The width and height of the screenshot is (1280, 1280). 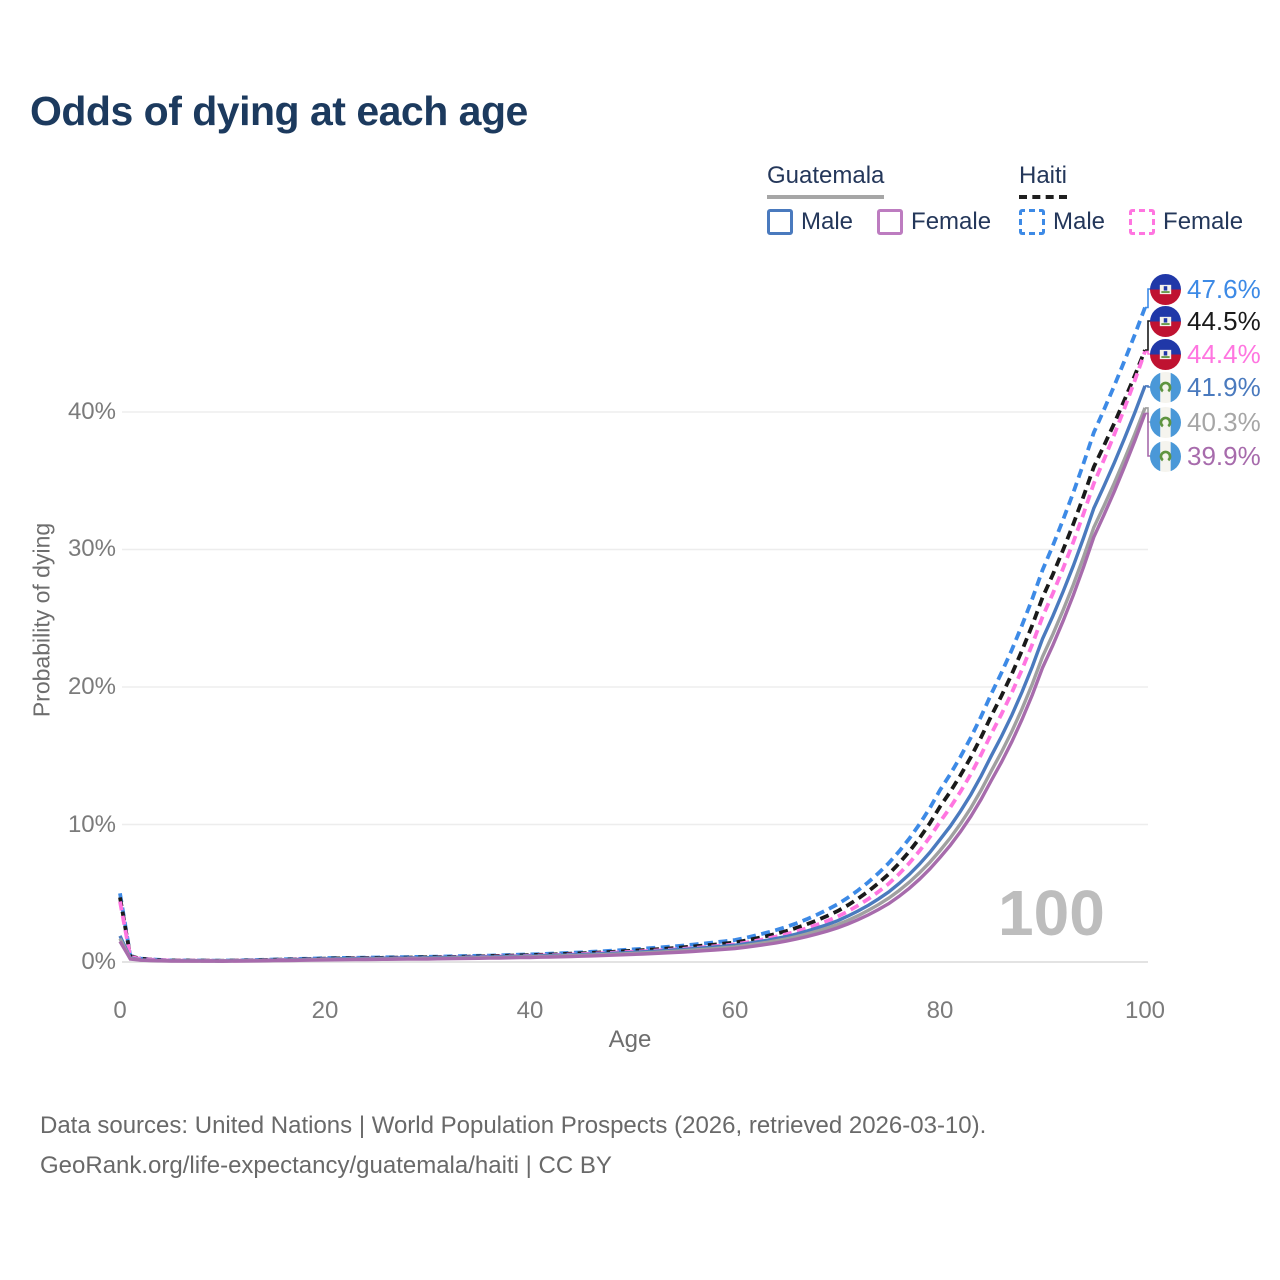 I want to click on legend-items-guatemala: Male Female, so click(x=879, y=222).